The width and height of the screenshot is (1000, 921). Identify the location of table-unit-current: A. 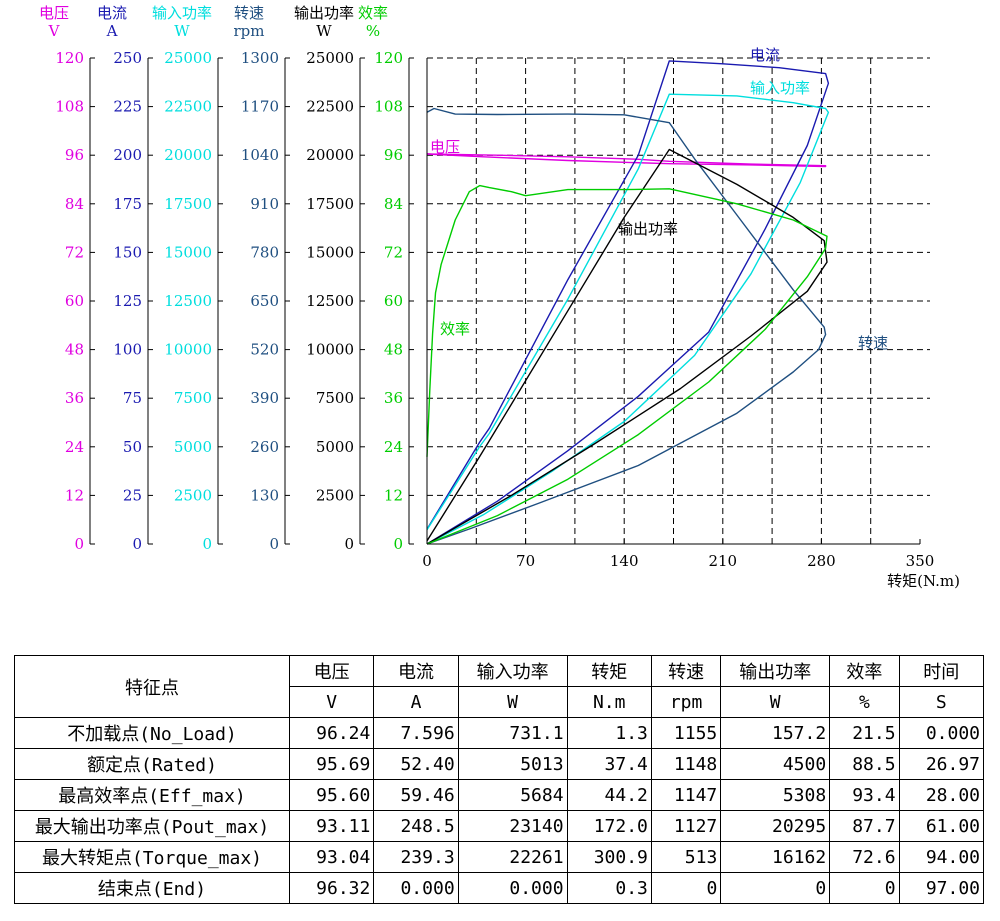
(416, 702).